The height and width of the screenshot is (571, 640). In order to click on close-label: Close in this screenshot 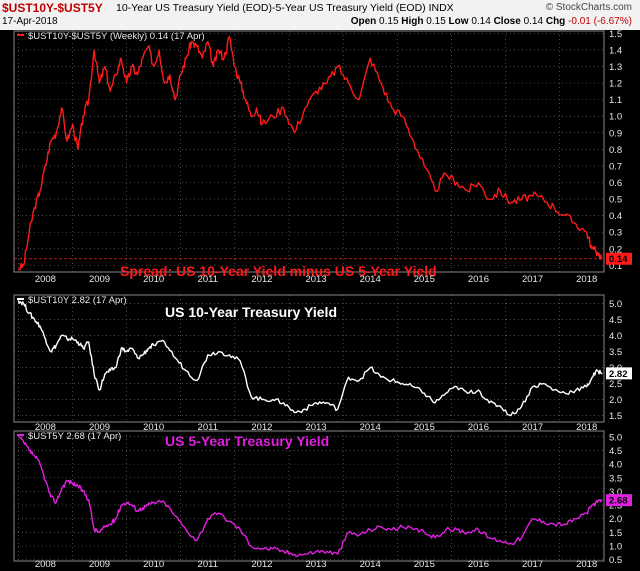, I will do `click(507, 21)`.